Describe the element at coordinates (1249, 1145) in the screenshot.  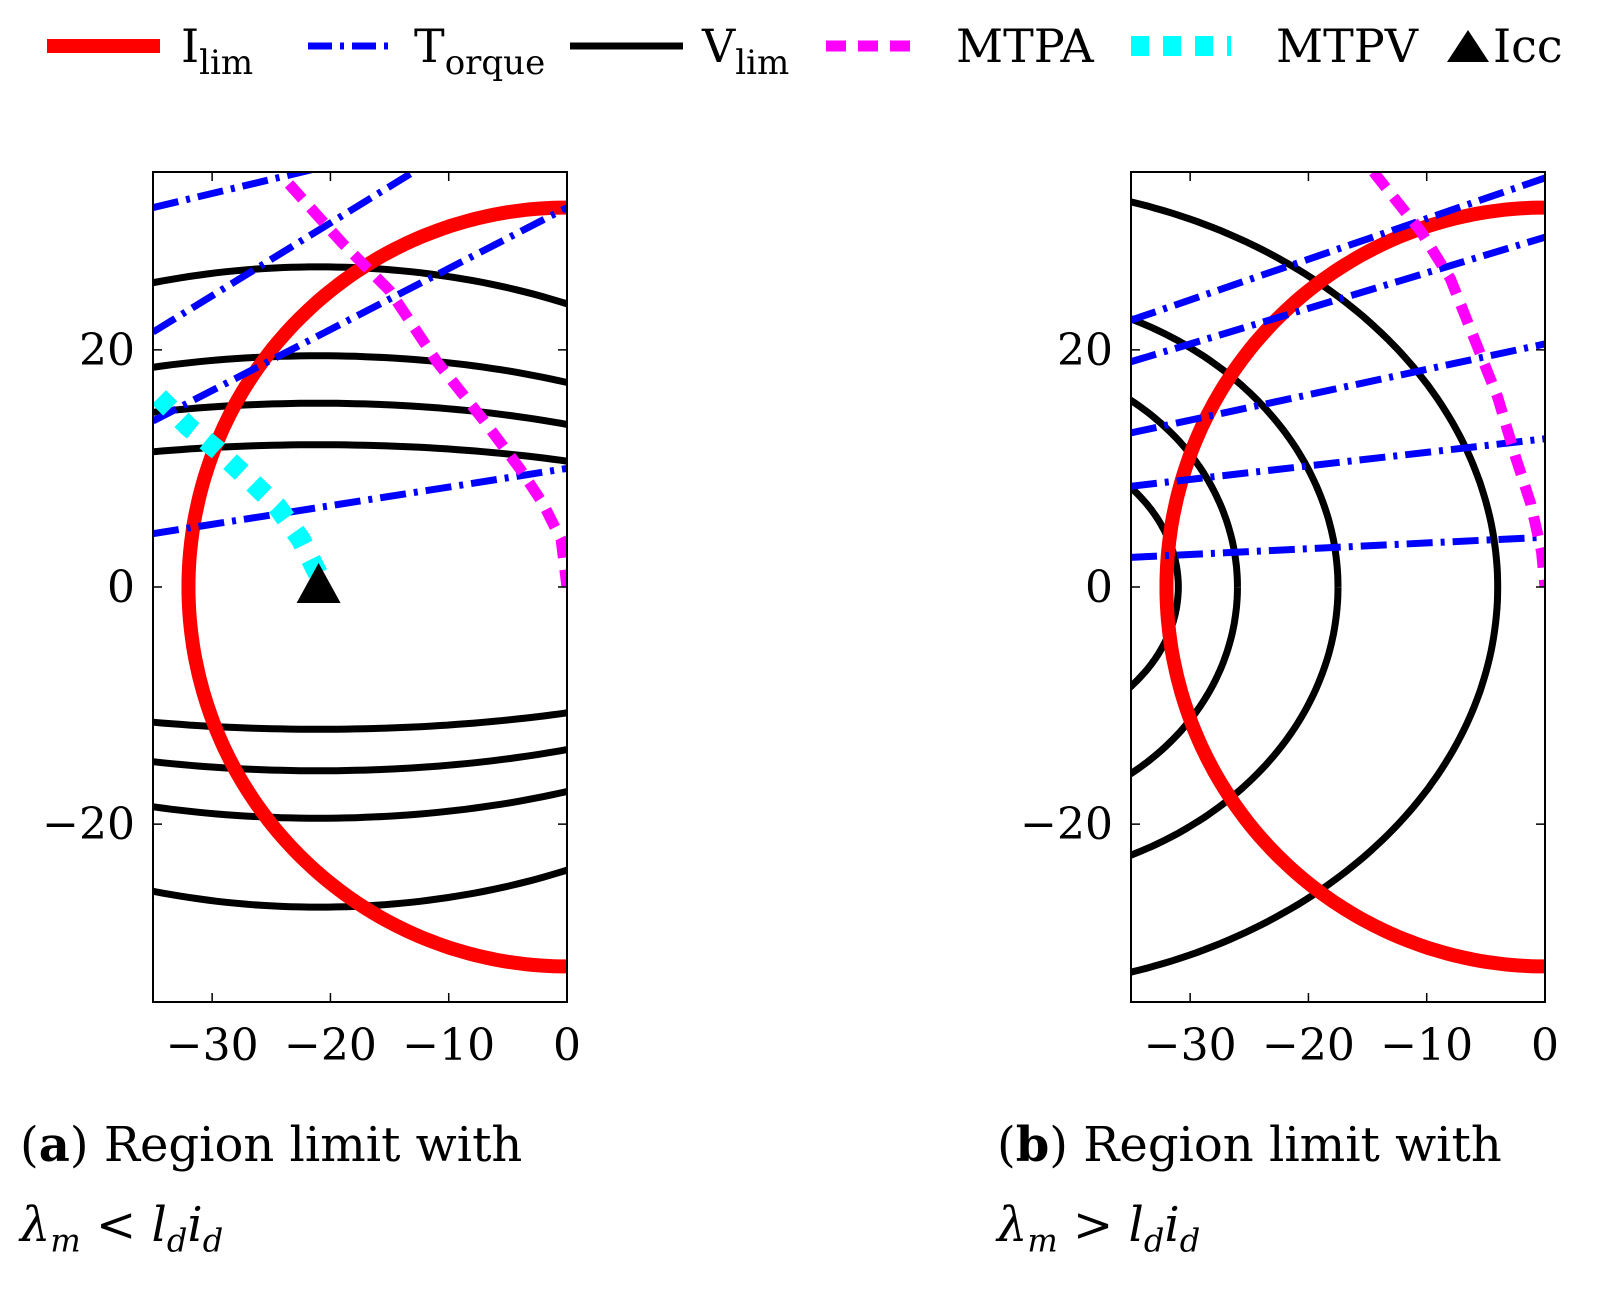
I see `caption-b-line1: (b) Region limit with` at that location.